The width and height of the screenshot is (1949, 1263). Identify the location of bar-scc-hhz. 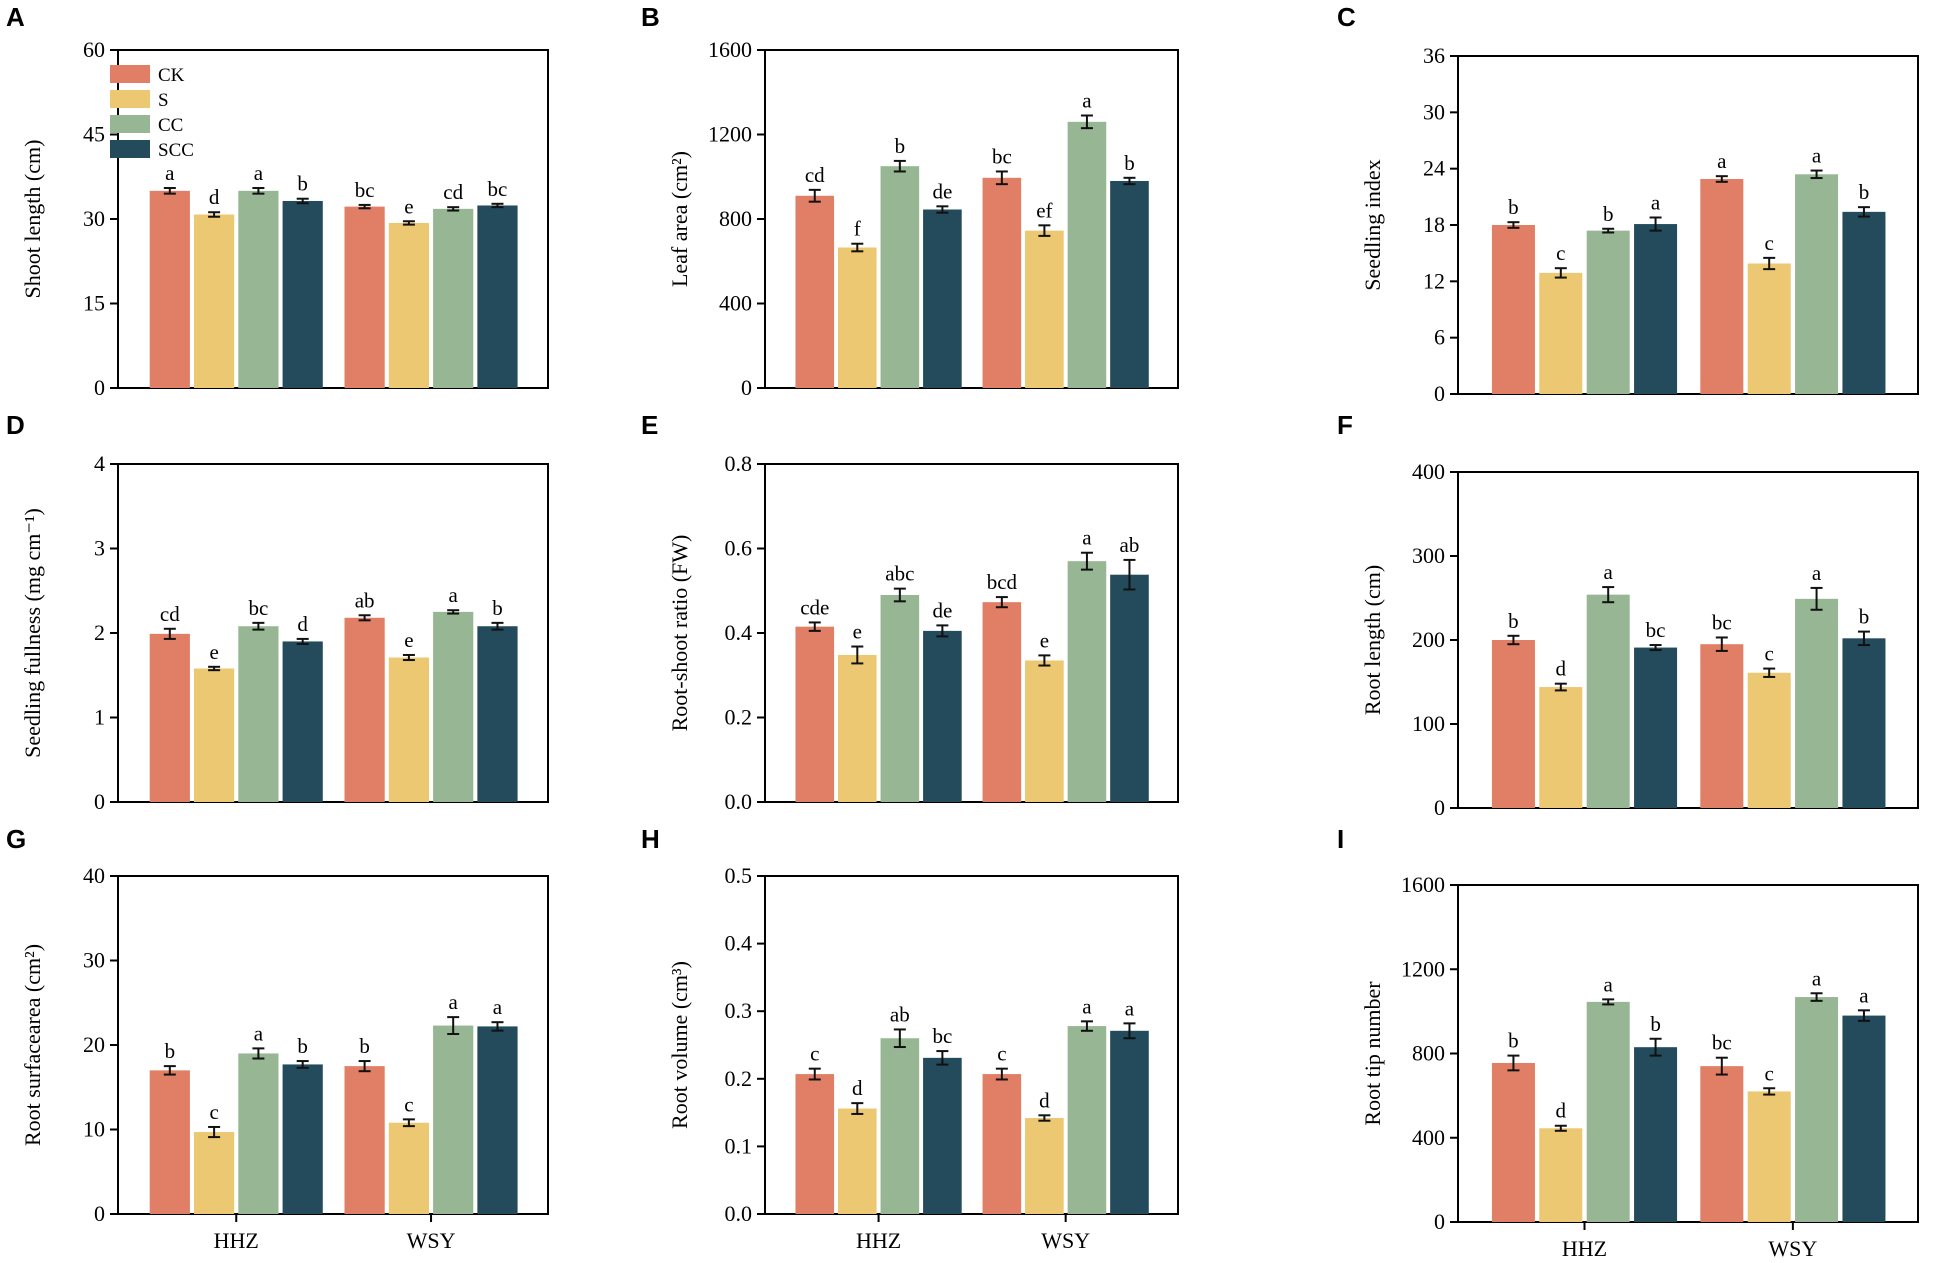
(302, 294).